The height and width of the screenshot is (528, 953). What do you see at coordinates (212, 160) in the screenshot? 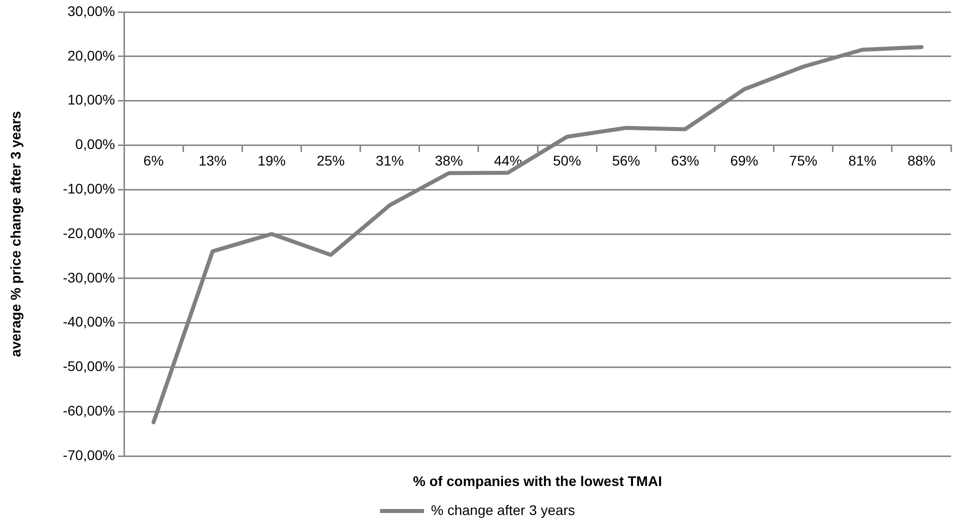
I see `x-tick-label: 13%` at bounding box center [212, 160].